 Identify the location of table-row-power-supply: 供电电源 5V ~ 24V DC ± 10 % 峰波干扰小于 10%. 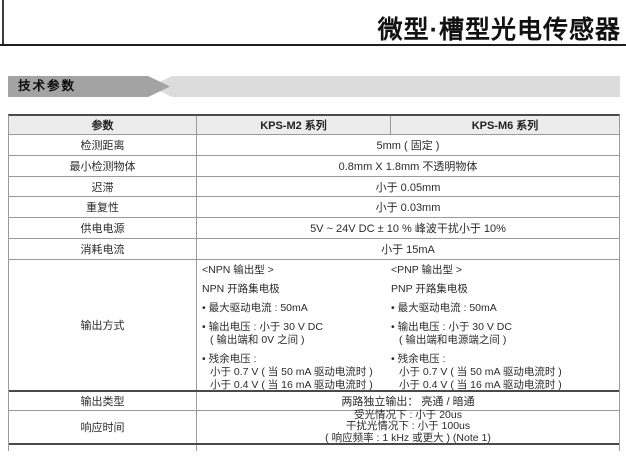
(314, 228).